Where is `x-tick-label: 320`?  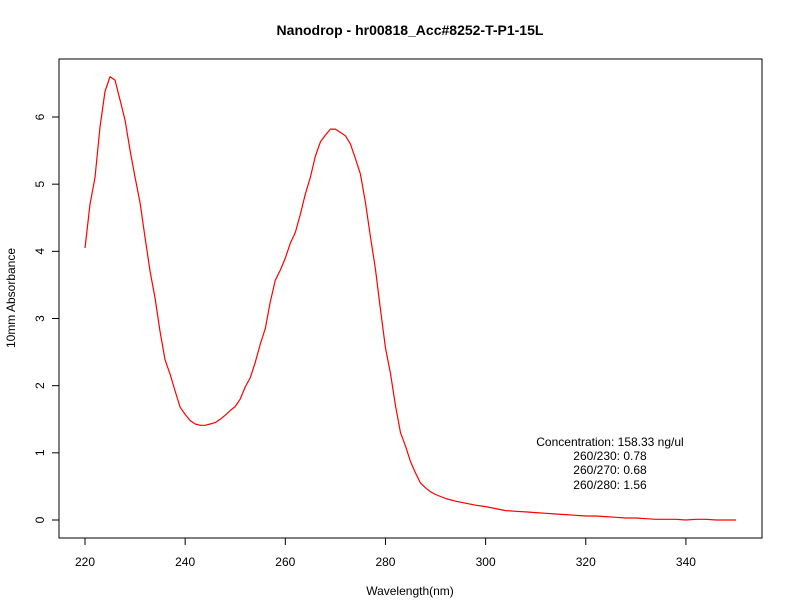 x-tick-label: 320 is located at coordinates (586, 562).